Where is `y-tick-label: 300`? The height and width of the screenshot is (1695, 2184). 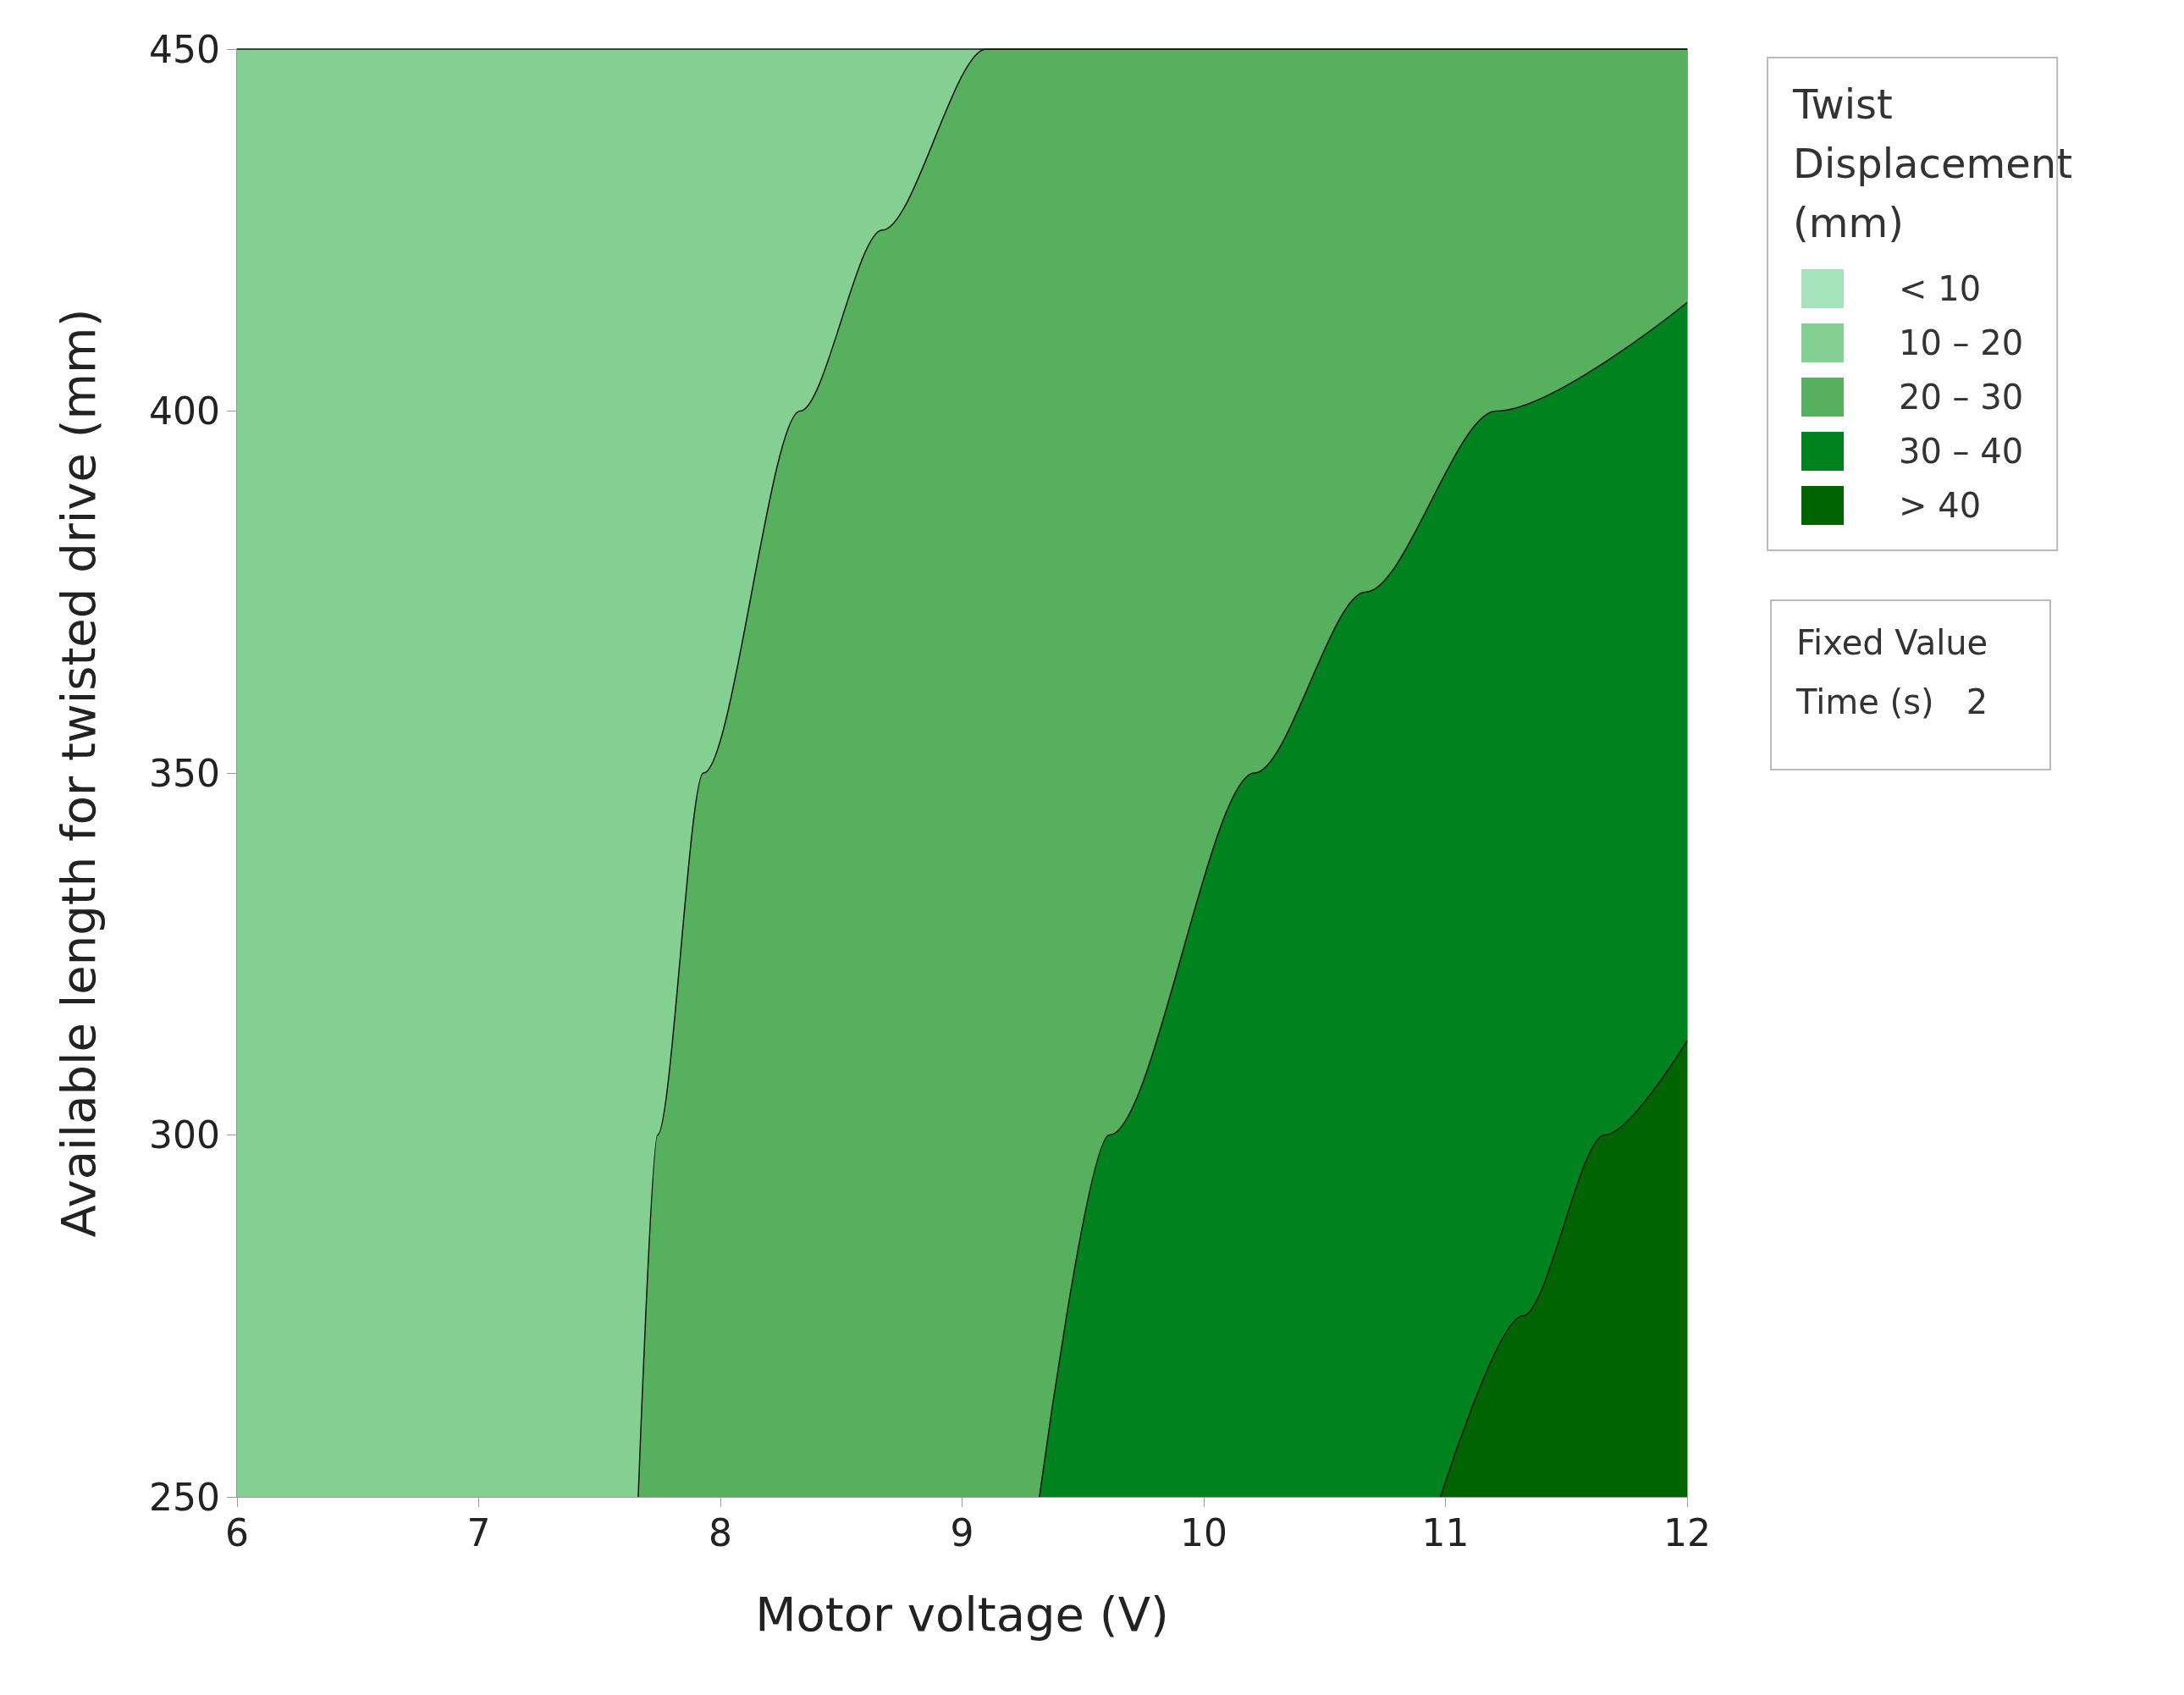
y-tick-label: 300 is located at coordinates (184, 1135).